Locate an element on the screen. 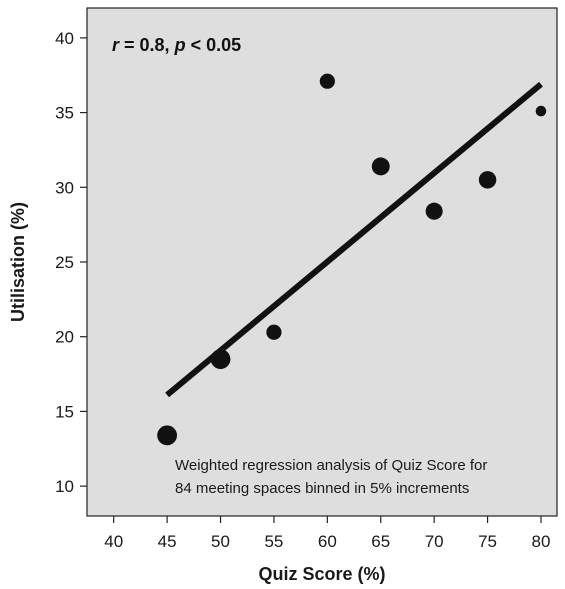 This screenshot has height=589, width=565. x-tick-label: 40 is located at coordinates (113, 541).